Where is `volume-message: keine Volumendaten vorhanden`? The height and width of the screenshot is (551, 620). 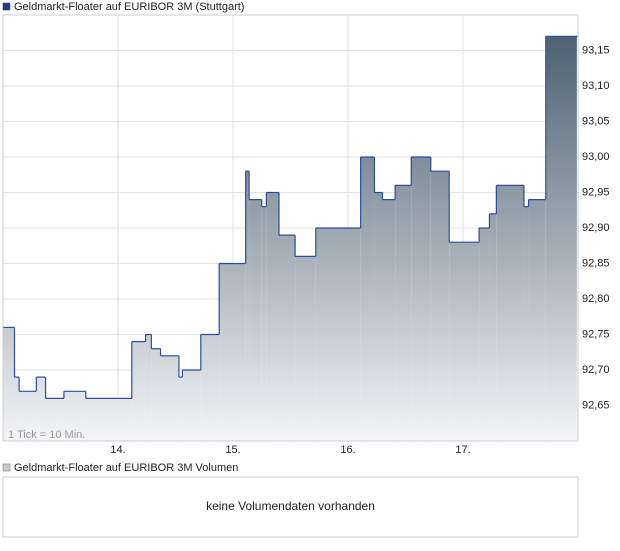 volume-message: keine Volumendaten vorhanden is located at coordinates (290, 506).